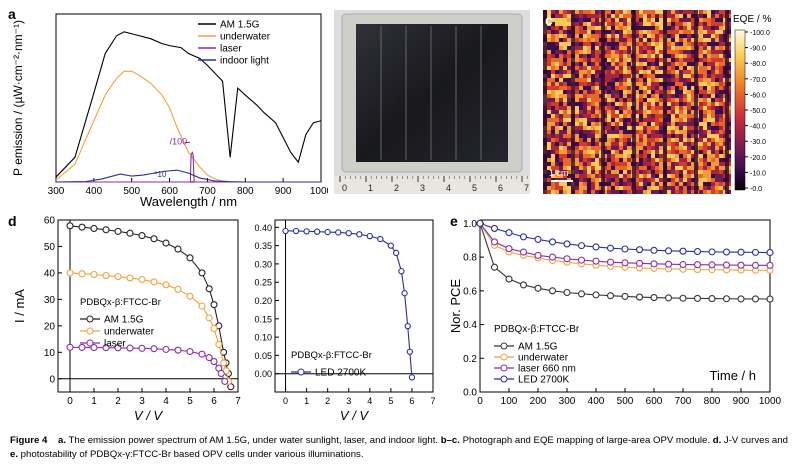 The image size is (800, 470). I want to click on data-point-laser, so click(70, 347).